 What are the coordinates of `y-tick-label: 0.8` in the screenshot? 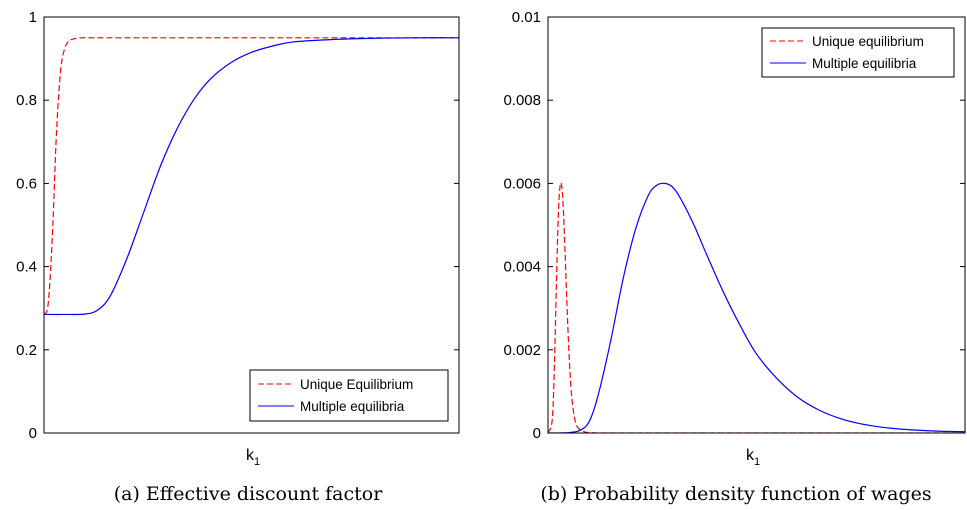 It's located at (26, 100).